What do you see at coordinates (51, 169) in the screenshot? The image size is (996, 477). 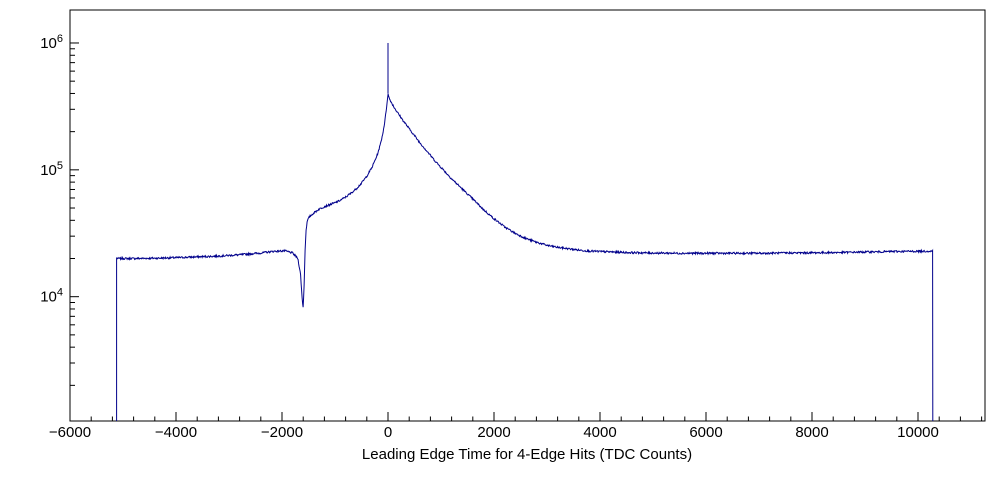 I see `y-tick-label: 10⁵` at bounding box center [51, 169].